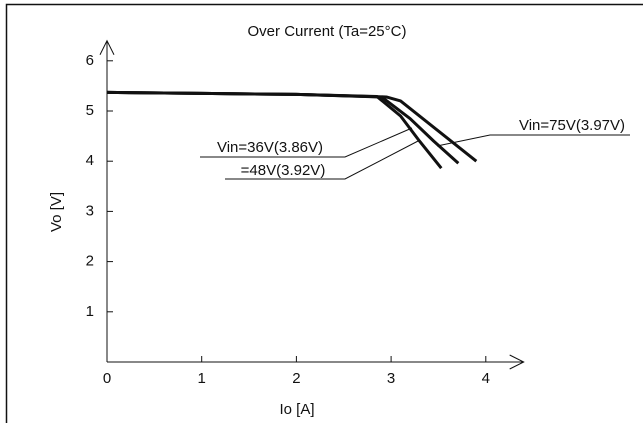 Image resolution: width=643 pixels, height=423 pixels. Describe the element at coordinates (107, 47) in the screenshot. I see `y-axis-arrow` at that location.